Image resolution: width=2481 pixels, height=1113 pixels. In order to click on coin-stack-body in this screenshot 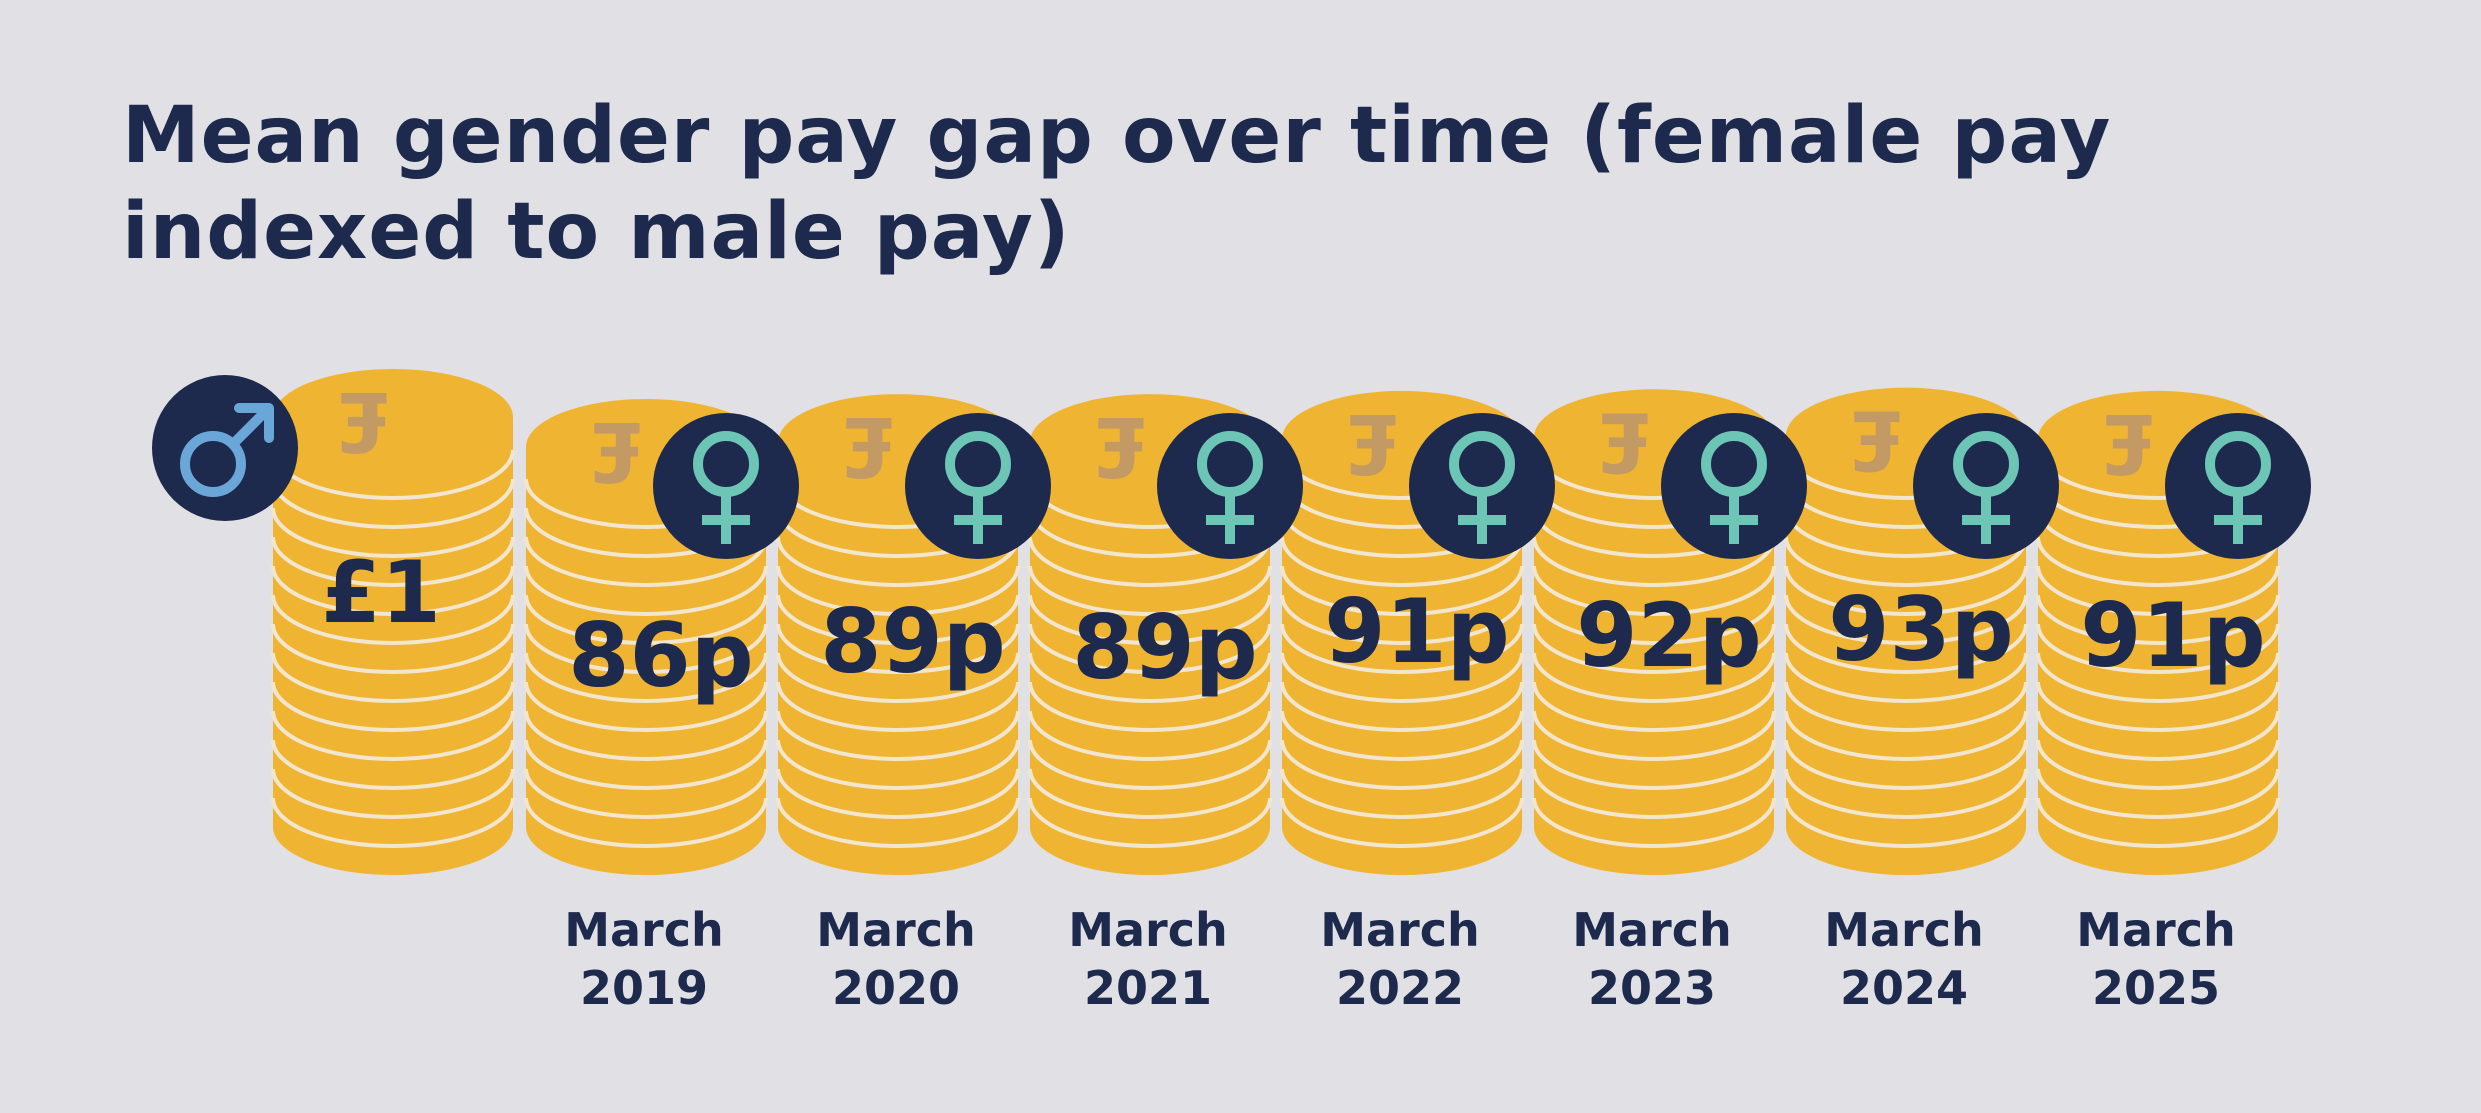, I will do `click(393, 646)`.